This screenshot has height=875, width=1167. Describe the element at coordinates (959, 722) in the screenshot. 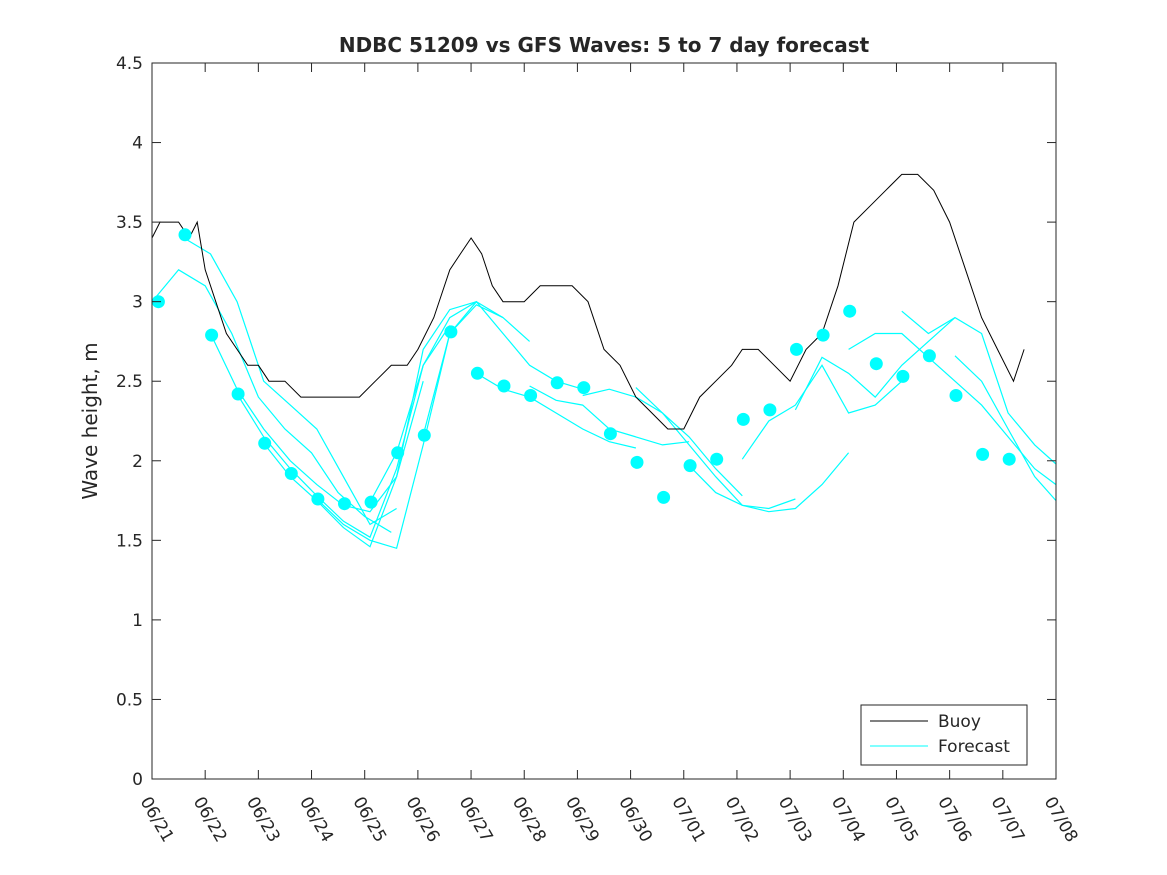

I see `legend-buoy-label: Buoy` at that location.